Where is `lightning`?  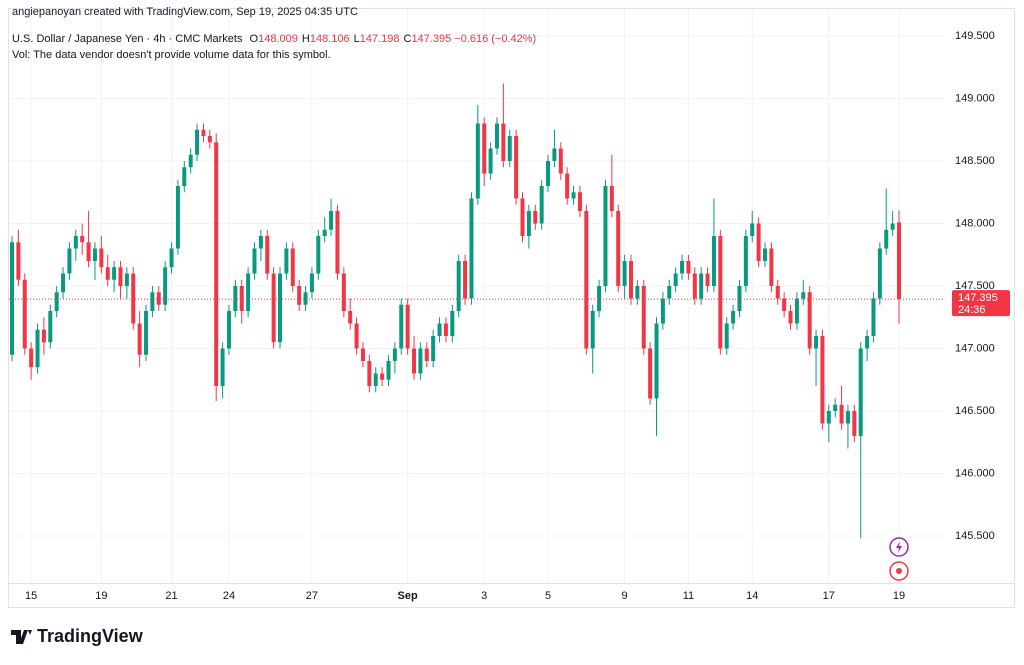
lightning is located at coordinates (899, 547).